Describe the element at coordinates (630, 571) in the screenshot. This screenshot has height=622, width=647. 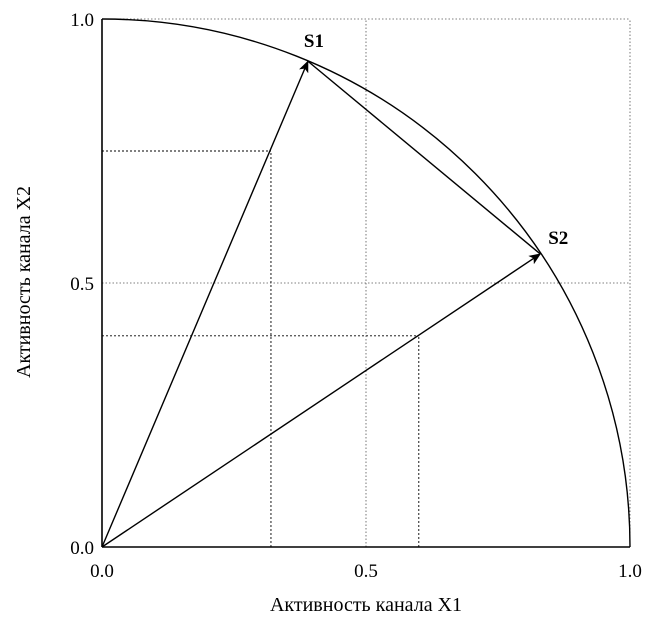
I see `x-tick-label: 1.0` at that location.